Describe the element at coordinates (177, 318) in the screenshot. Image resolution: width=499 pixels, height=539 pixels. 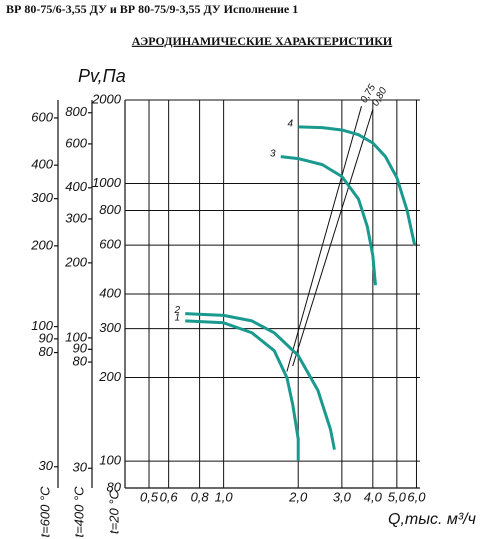
I see `curve-label: 1` at that location.